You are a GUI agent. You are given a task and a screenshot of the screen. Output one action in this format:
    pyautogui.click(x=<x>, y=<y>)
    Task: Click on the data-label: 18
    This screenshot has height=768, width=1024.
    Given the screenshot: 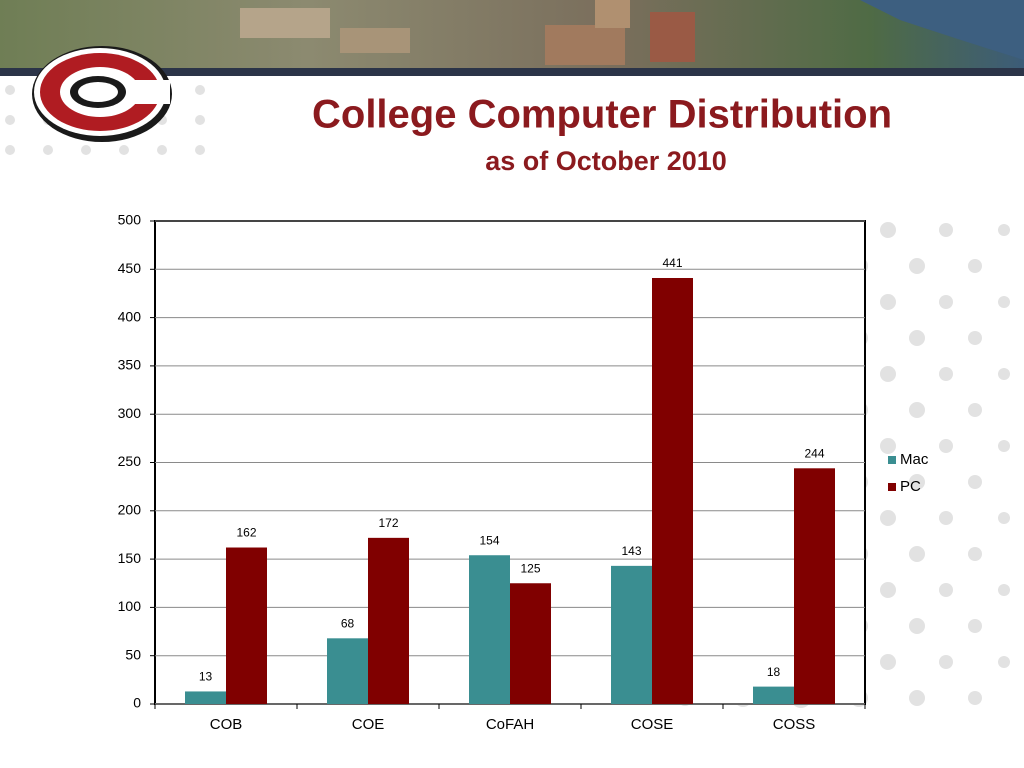 What is the action you would take?
    pyautogui.click(x=774, y=672)
    